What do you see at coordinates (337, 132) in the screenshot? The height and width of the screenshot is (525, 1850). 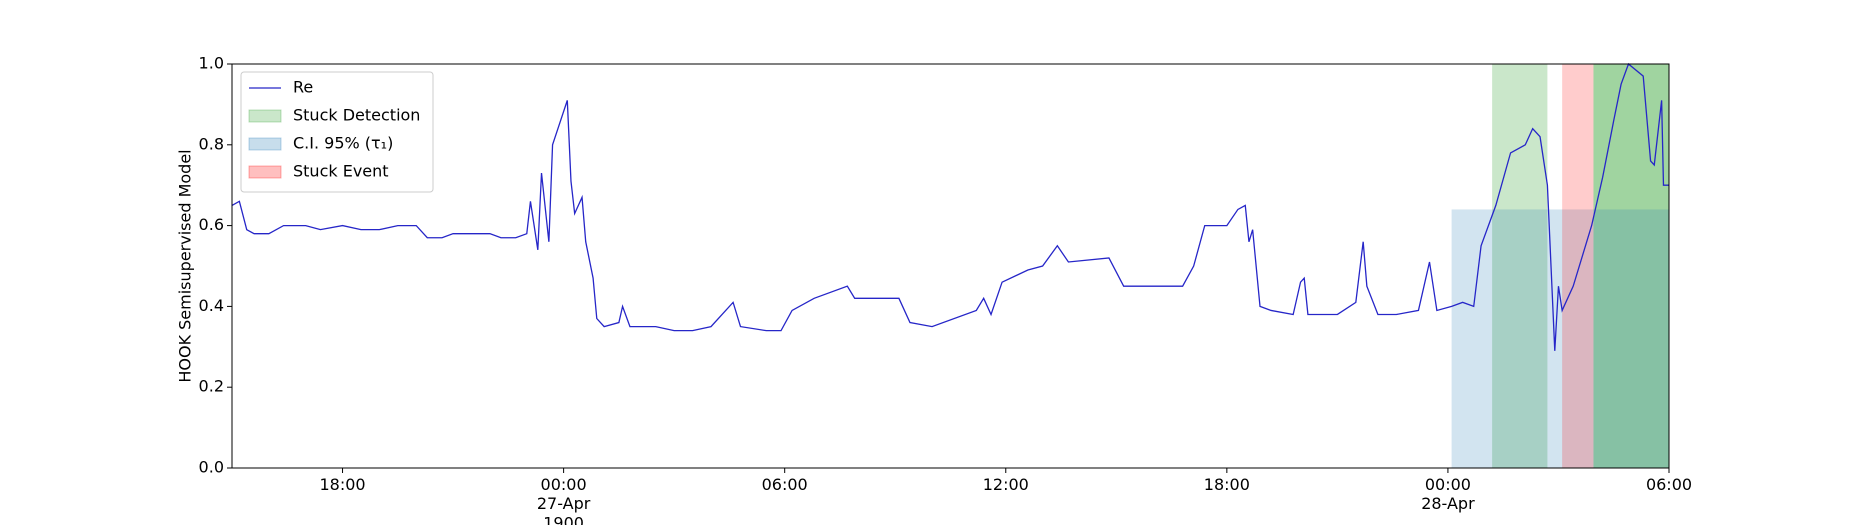 I see `legend-box` at bounding box center [337, 132].